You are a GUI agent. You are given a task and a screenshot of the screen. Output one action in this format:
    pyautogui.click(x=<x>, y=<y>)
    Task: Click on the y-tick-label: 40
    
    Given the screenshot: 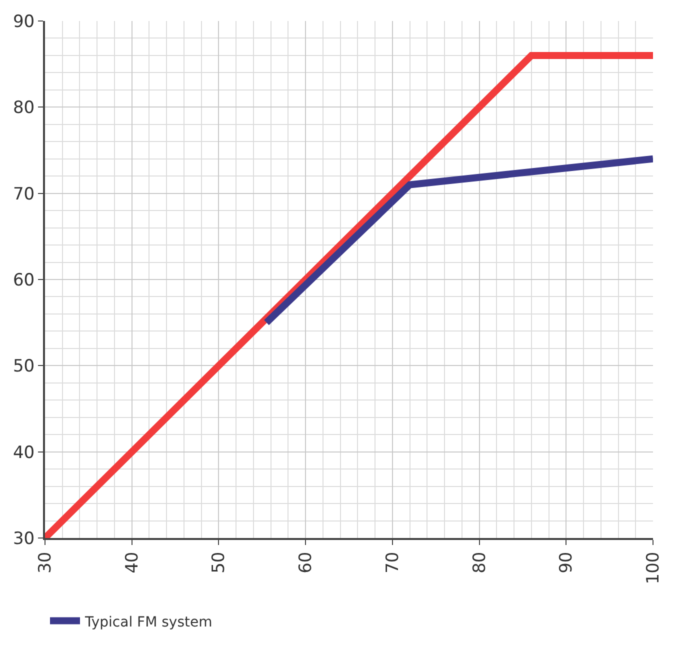 What is the action you would take?
    pyautogui.click(x=23, y=452)
    